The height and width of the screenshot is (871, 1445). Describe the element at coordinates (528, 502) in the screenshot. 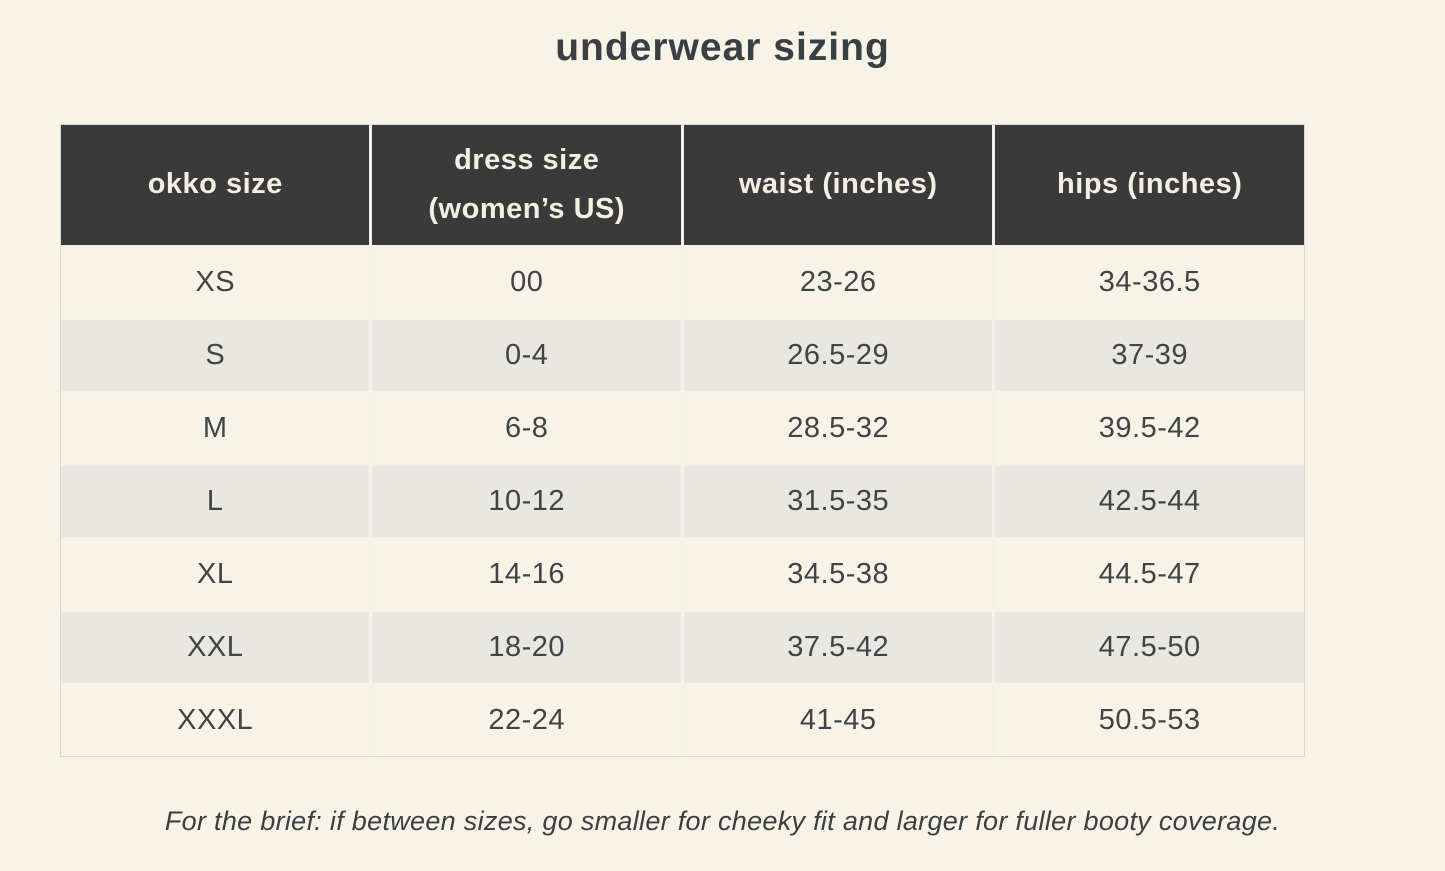

I see `table-cell: 10-12` at that location.